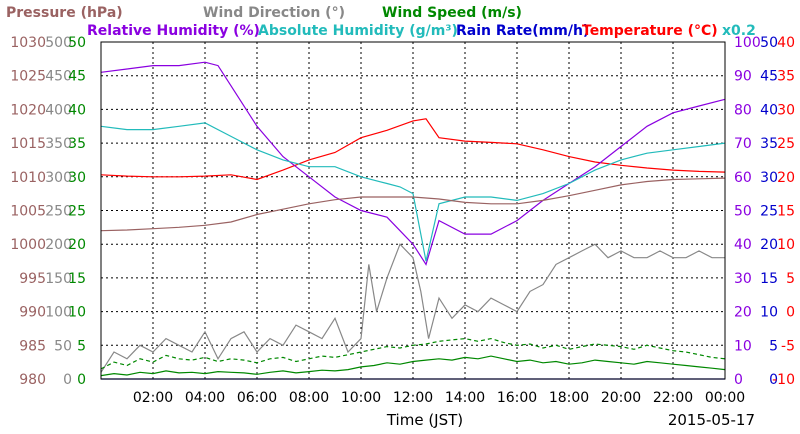  What do you see at coordinates (747, 43) in the screenshot?
I see `tick-label-humidity: 100` at bounding box center [747, 43].